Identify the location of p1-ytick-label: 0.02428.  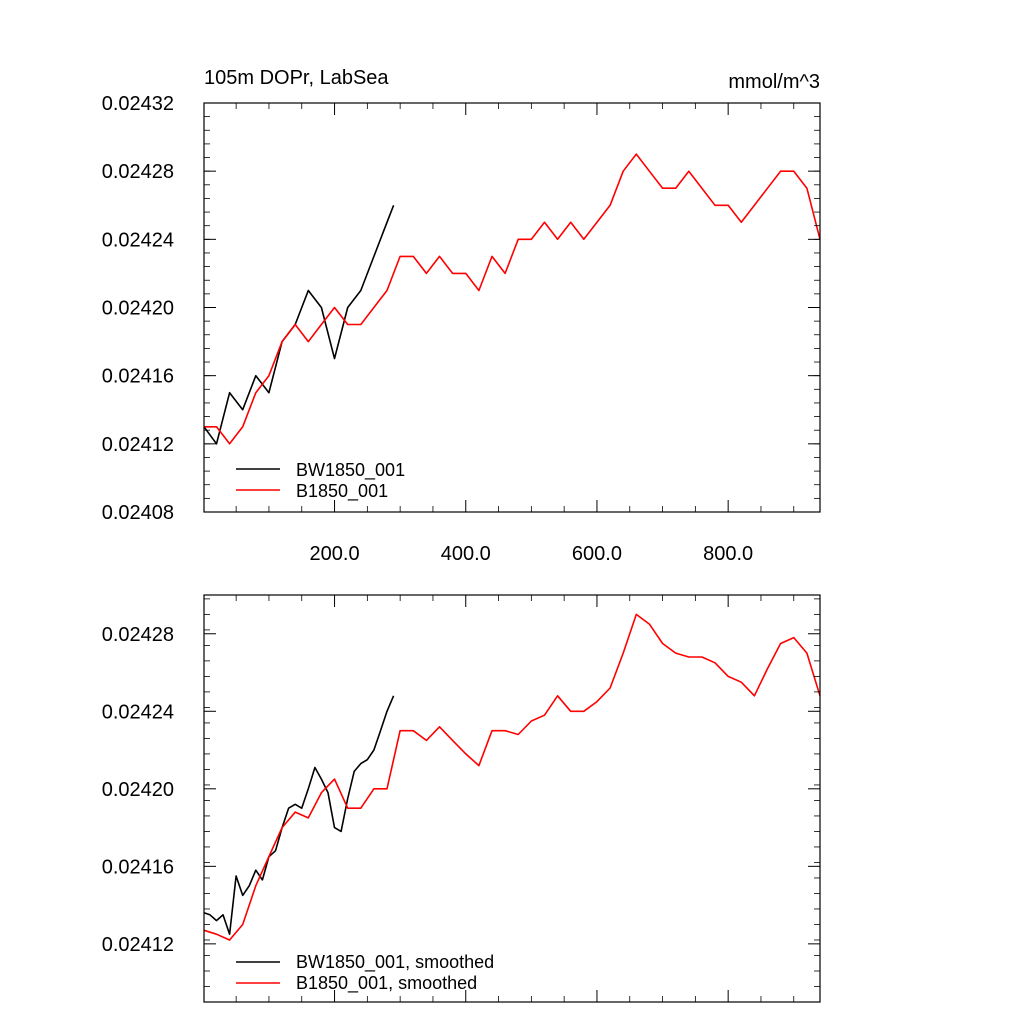
(138, 635).